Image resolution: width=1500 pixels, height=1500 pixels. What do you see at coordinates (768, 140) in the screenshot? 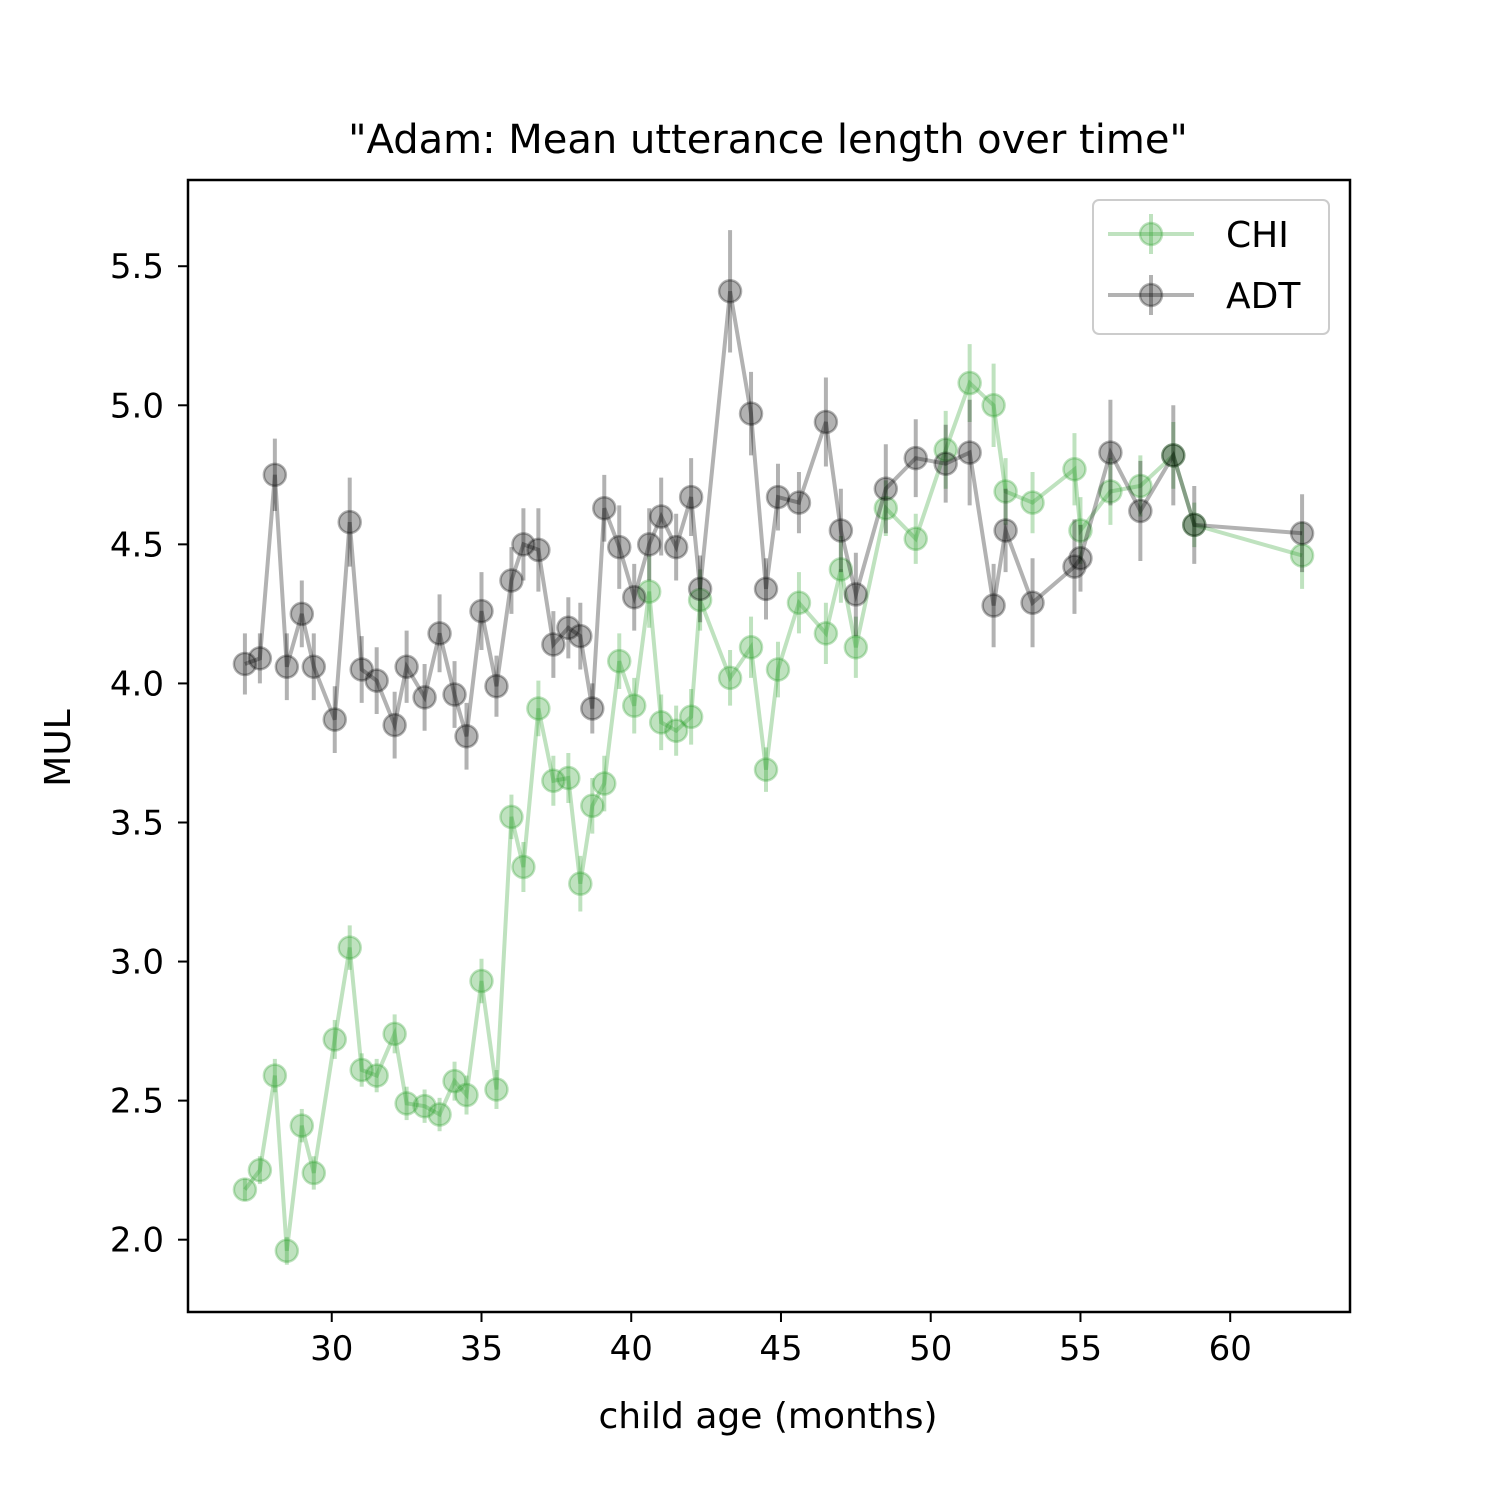
I see `chart-title: "Adam: Mean utterance length over time"` at bounding box center [768, 140].